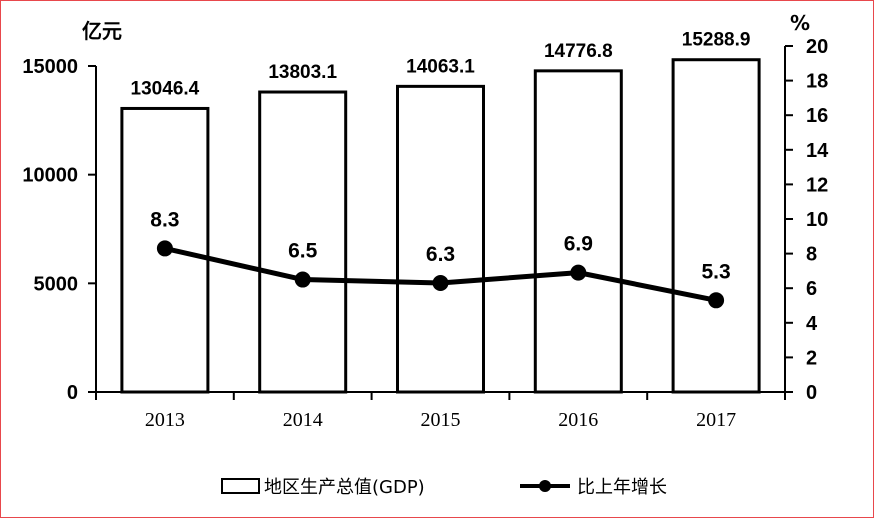 The height and width of the screenshot is (518, 874). I want to click on right-axis-unit: %, so click(800, 23).